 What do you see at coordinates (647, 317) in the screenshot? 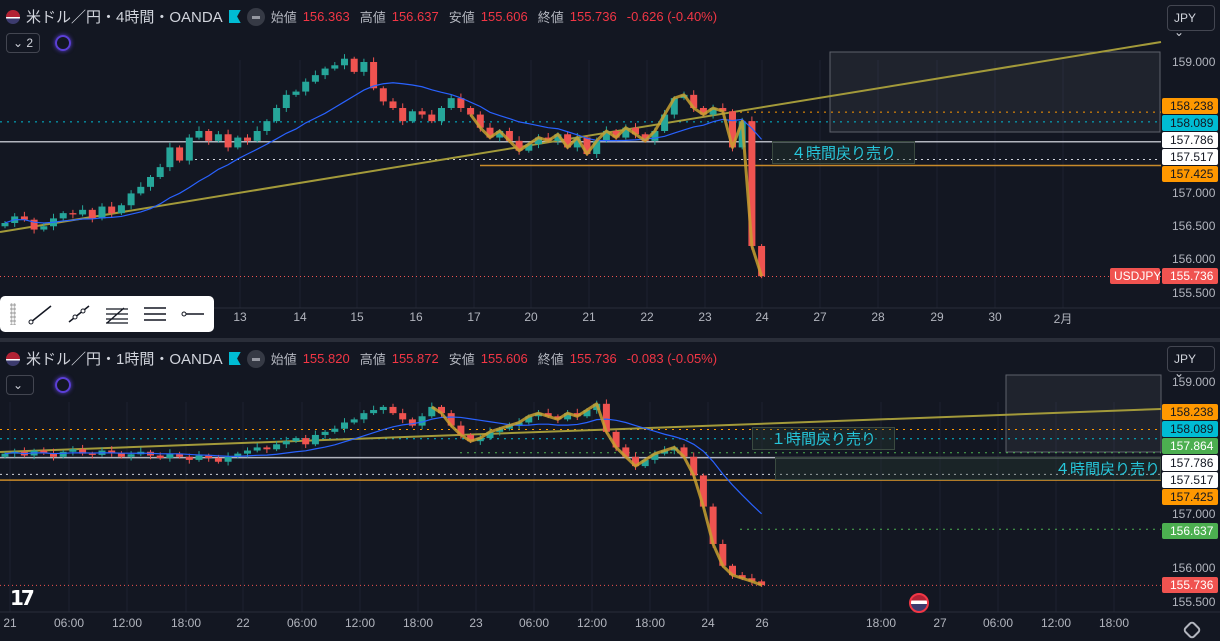
I see `time-tick: 22` at bounding box center [647, 317].